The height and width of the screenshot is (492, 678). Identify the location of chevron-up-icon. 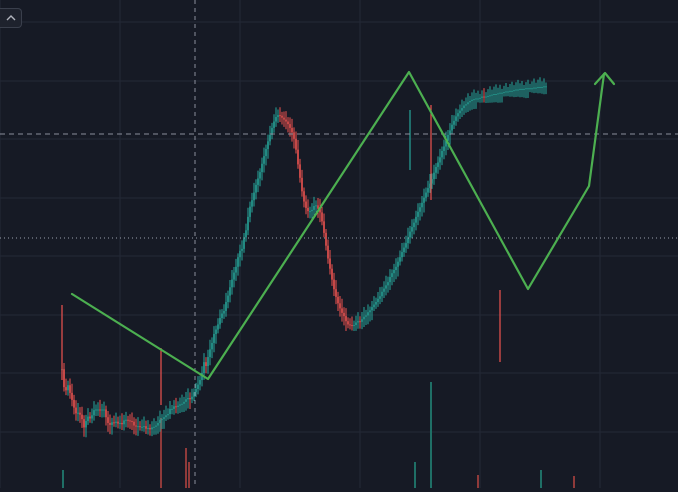
(11, 18).